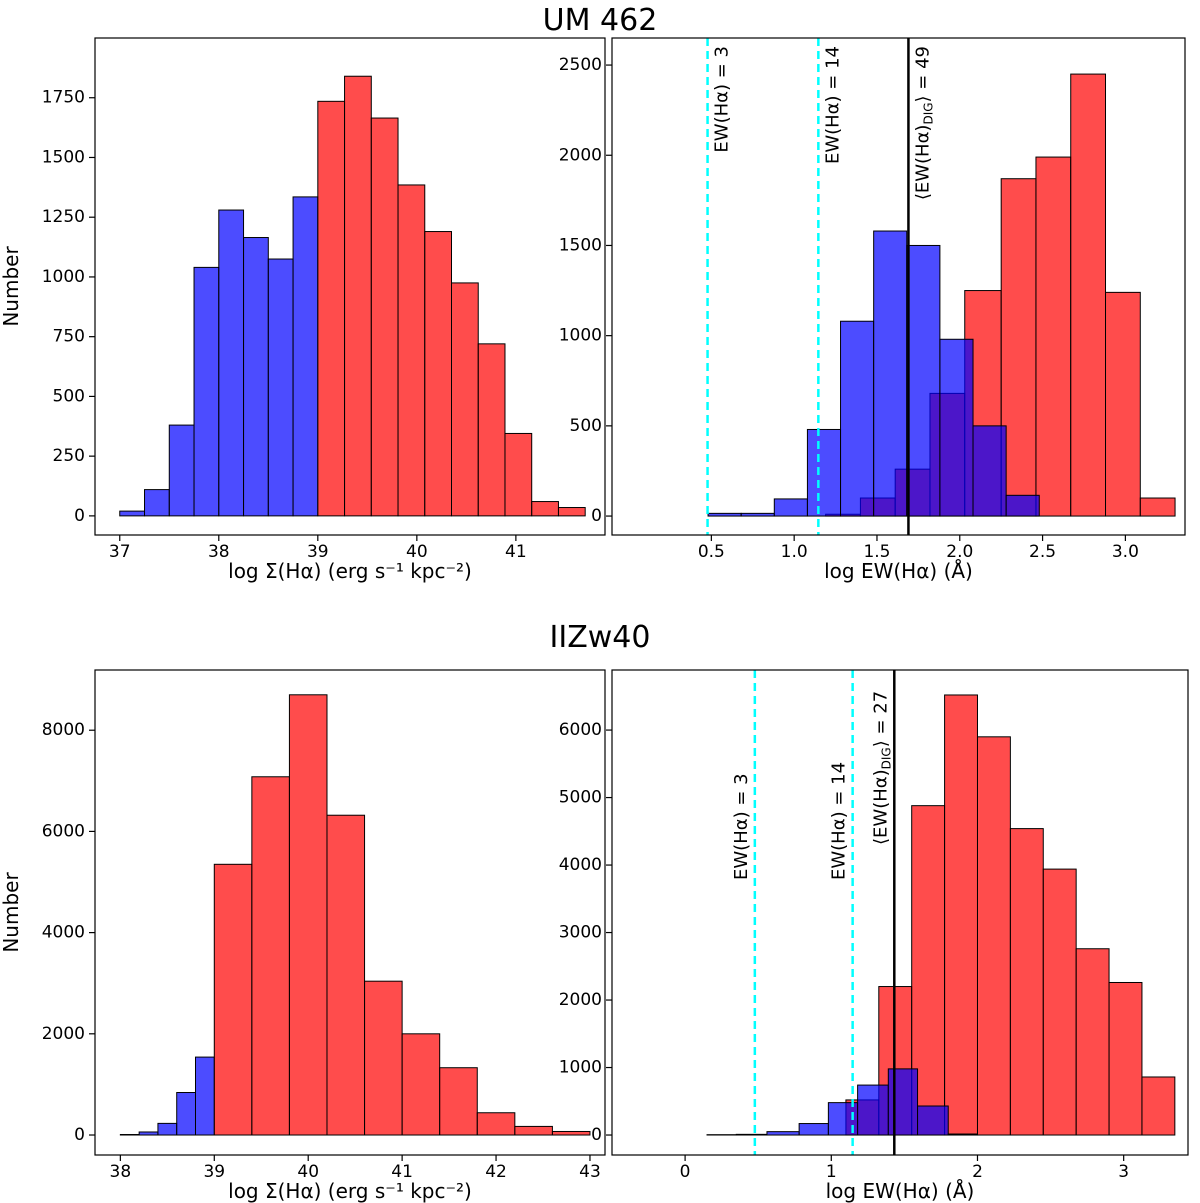  What do you see at coordinates (69, 337) in the screenshot?
I see `y-tick-label: 750` at bounding box center [69, 337].